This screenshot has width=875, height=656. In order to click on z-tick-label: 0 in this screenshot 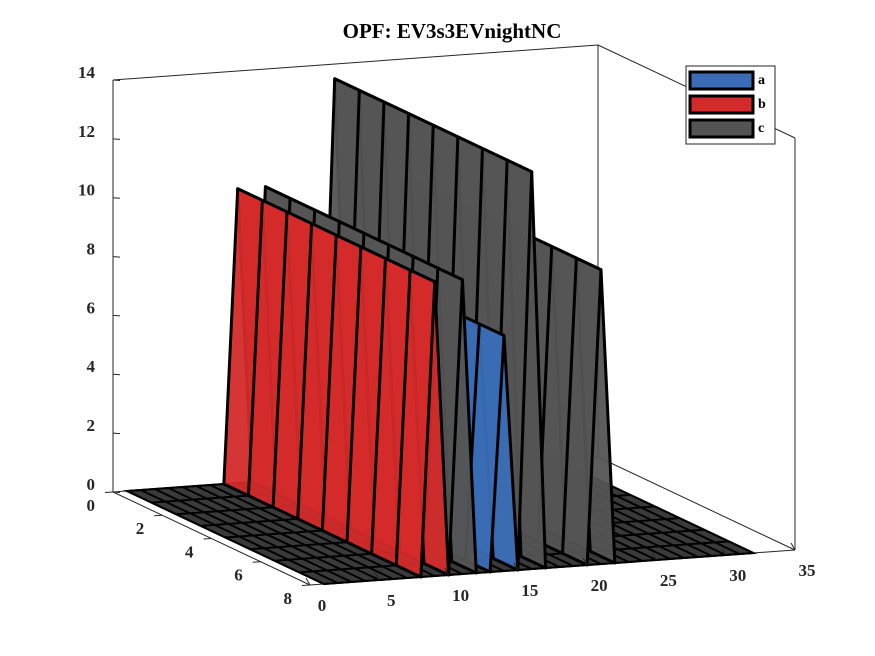, I will do `click(91, 484)`.